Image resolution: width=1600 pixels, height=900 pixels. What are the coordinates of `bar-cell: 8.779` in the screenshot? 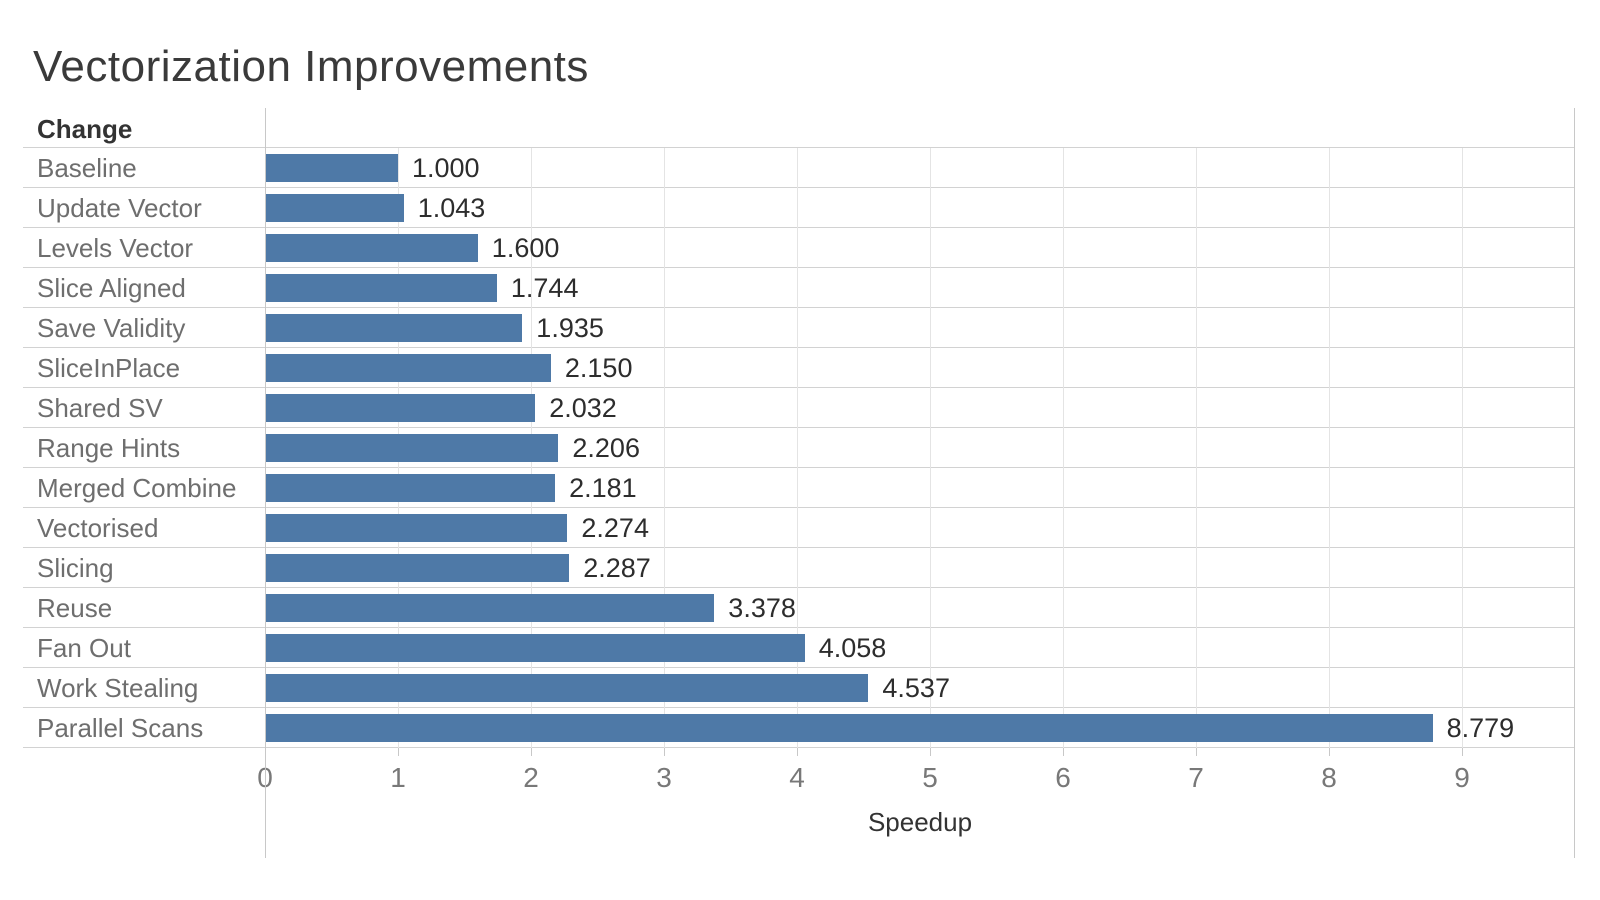 It's located at (920, 727).